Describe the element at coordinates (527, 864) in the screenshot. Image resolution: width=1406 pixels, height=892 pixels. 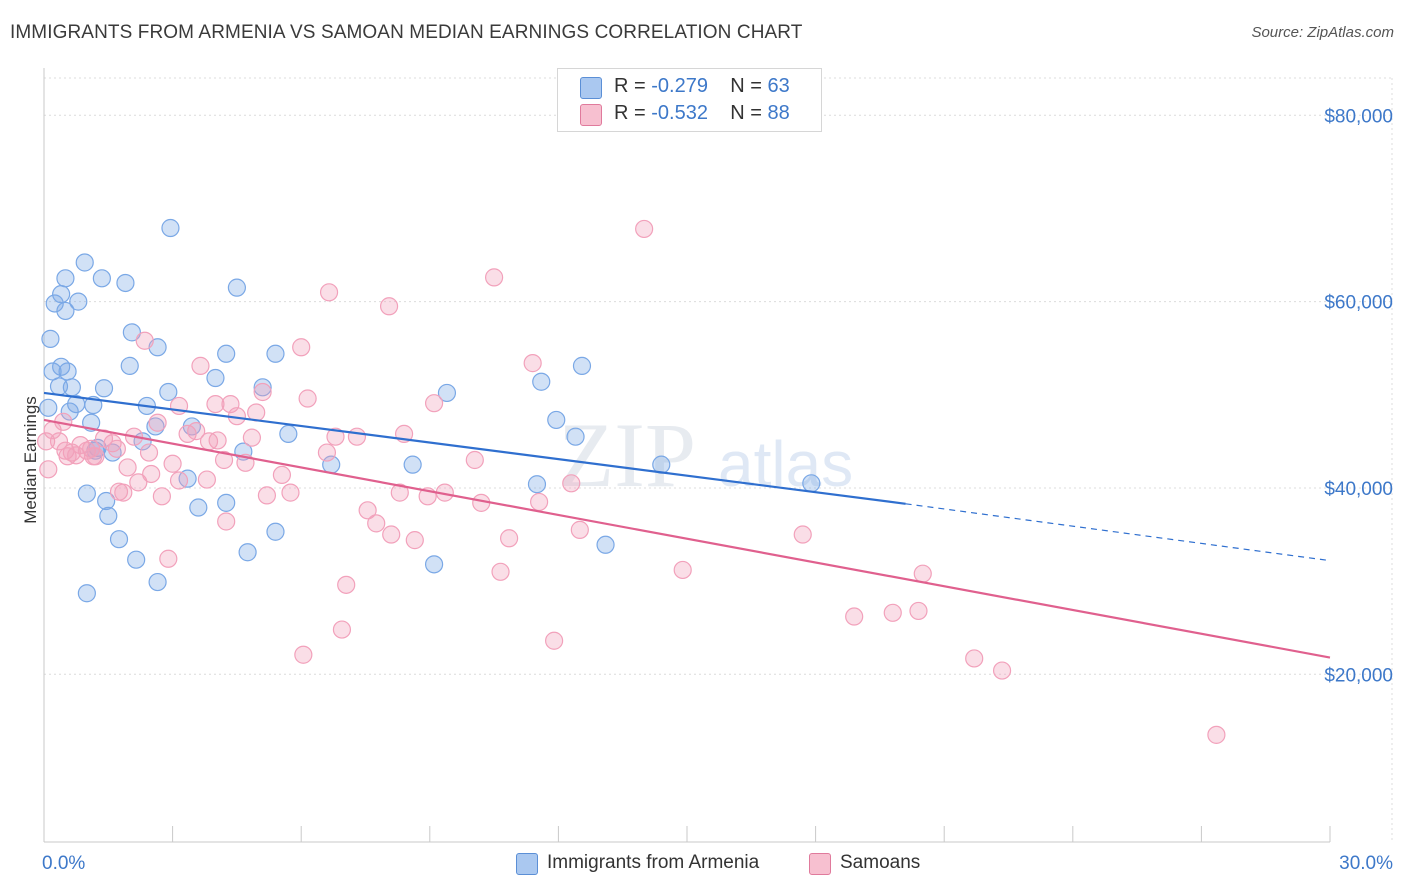
I see `legend-swatch-armenia` at that location.